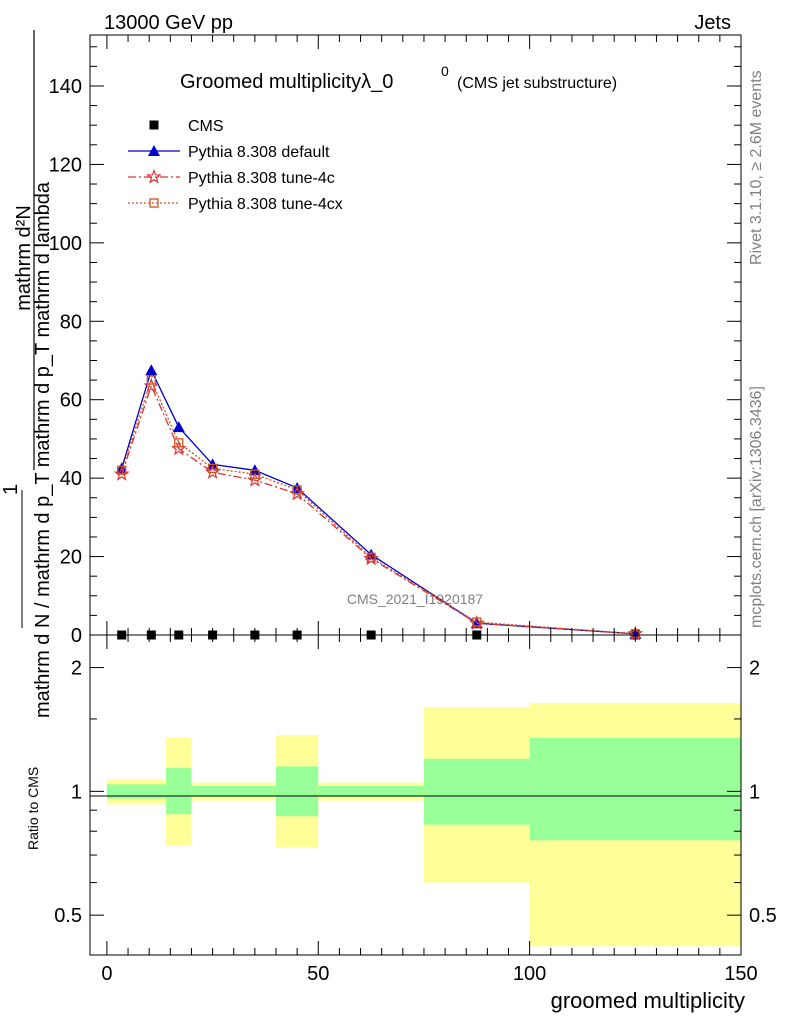 The width and height of the screenshot is (786, 1024). What do you see at coordinates (168, 23) in the screenshot?
I see `collision-label: 13000 GeV pp` at bounding box center [168, 23].